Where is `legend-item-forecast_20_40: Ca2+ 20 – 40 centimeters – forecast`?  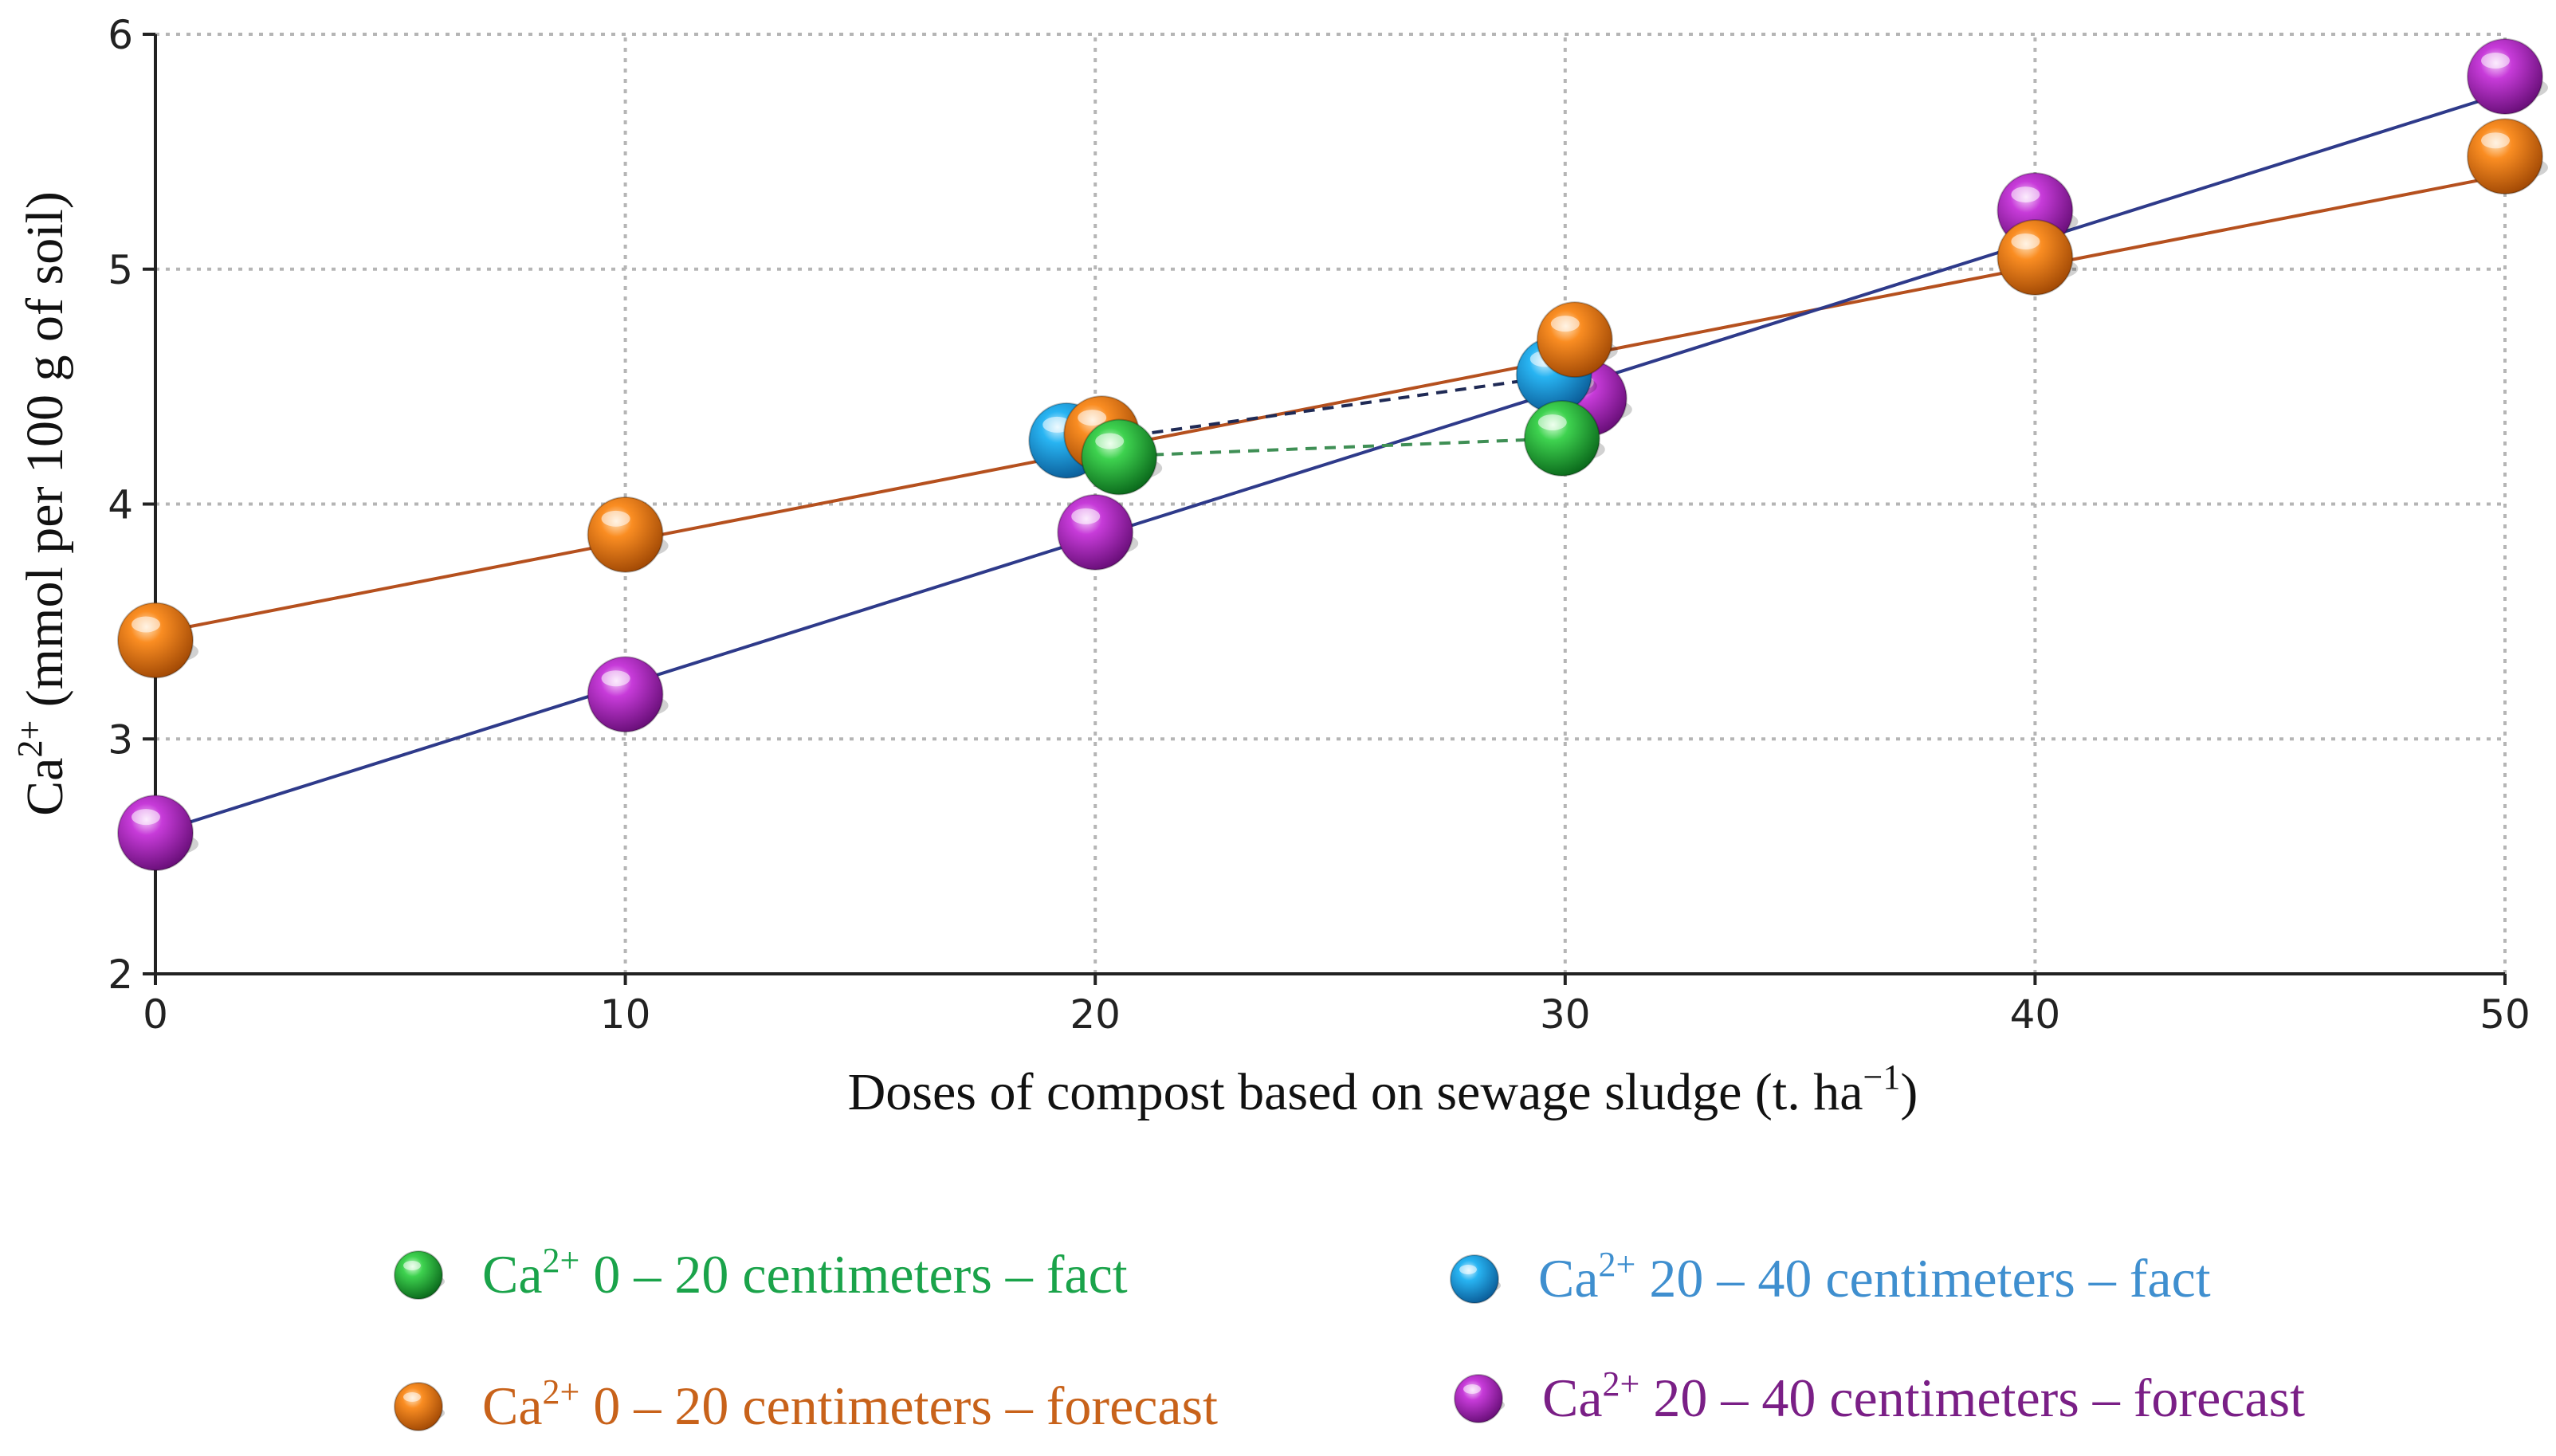 legend-item-forecast_20_40: Ca2+ 20 – 40 centimeters – forecast is located at coordinates (1879, 1396).